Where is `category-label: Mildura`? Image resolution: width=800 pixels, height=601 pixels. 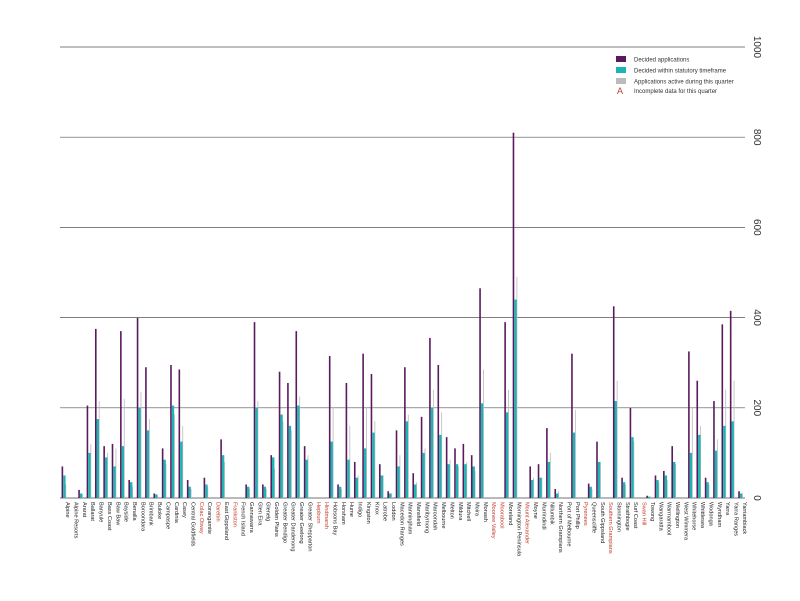 category-label: Mildura is located at coordinates (460, 511).